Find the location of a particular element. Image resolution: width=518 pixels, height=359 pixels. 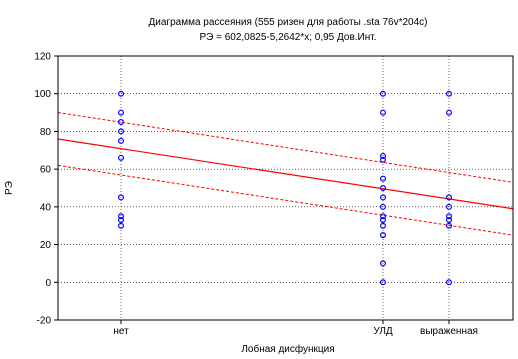

y-axis-label: РЭ is located at coordinates (9, 188).